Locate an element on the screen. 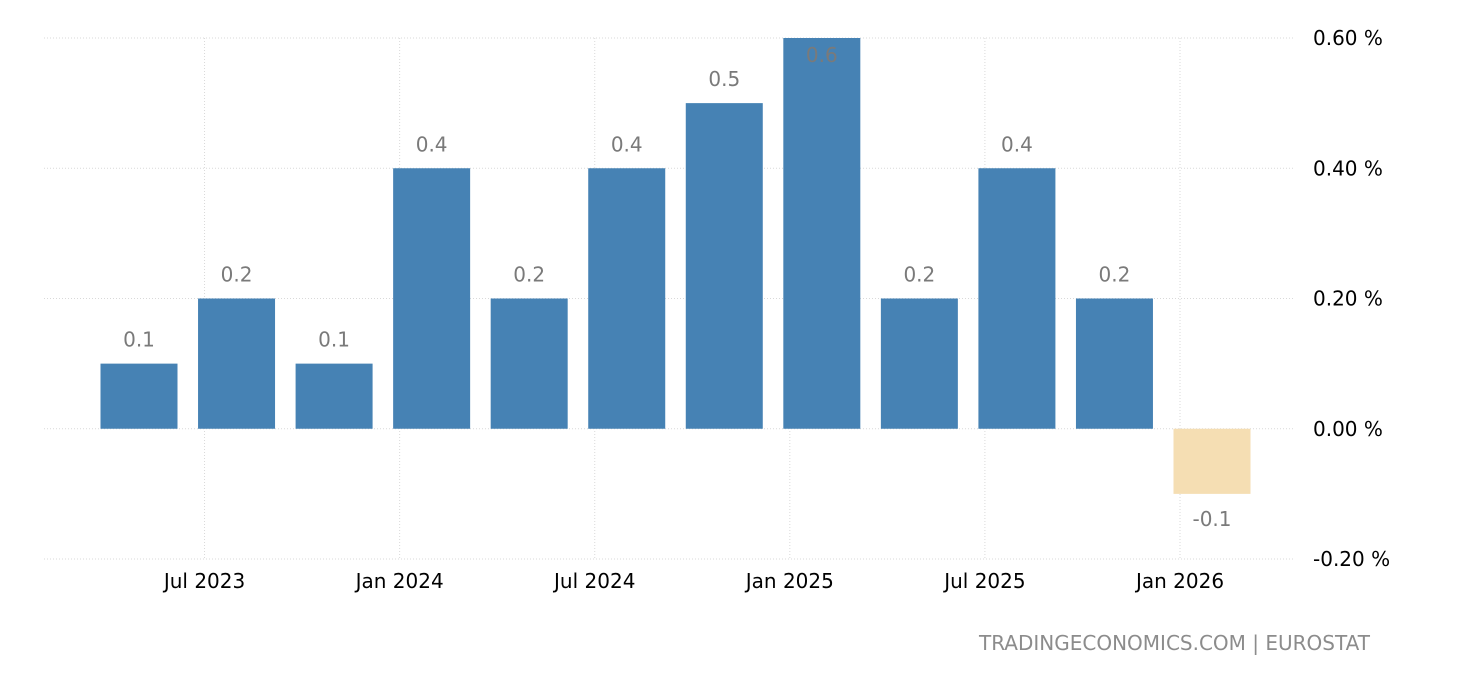  x-tick-label: Jul 2025 is located at coordinates (983, 581).